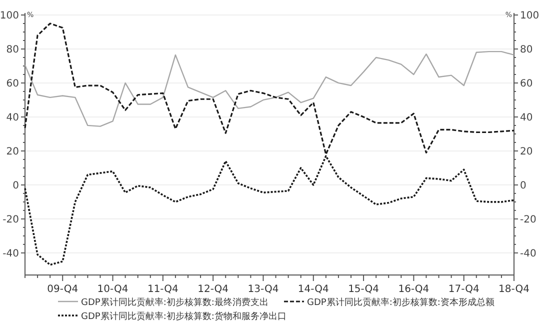 The height and width of the screenshot is (331, 550). What do you see at coordinates (12, 152) in the screenshot?
I see `y-tick-label: 20` at bounding box center [12, 152].